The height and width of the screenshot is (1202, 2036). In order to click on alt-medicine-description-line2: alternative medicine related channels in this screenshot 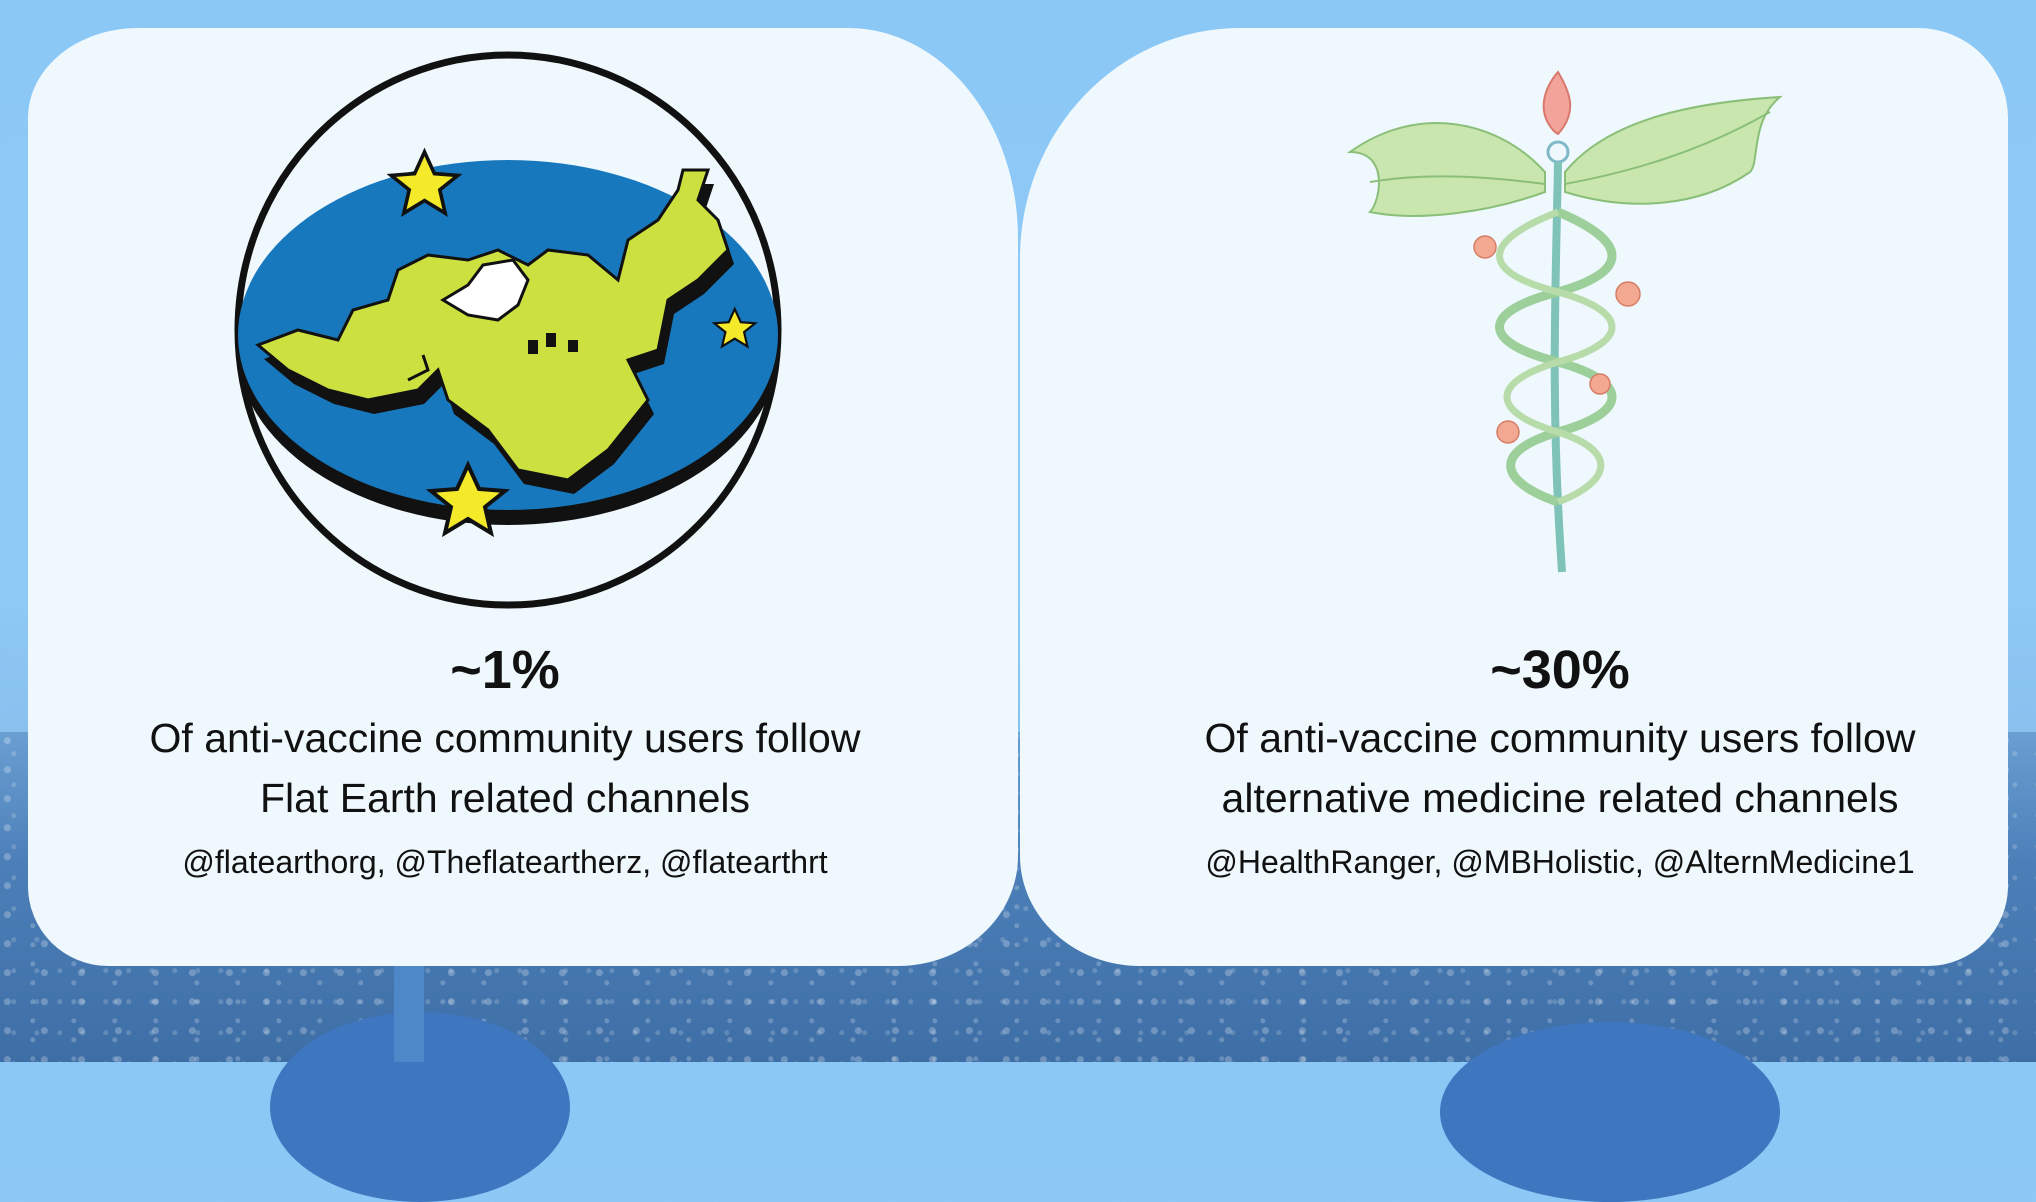, I will do `click(1560, 798)`.